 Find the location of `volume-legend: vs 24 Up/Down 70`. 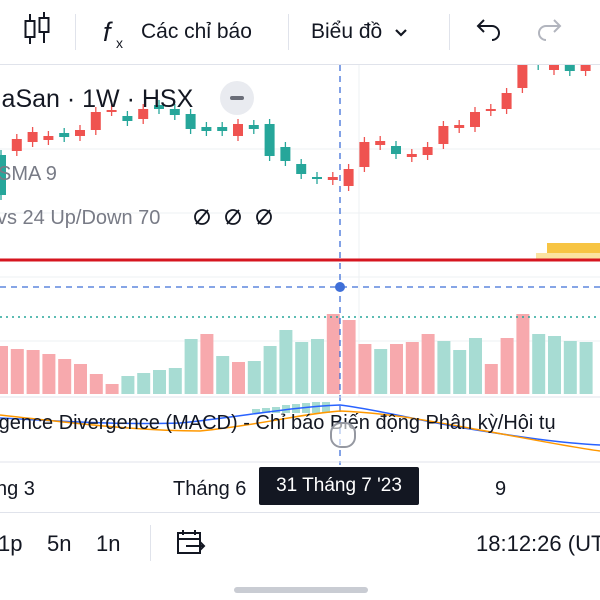

volume-legend: vs 24 Up/Down 70 is located at coordinates (80, 218).